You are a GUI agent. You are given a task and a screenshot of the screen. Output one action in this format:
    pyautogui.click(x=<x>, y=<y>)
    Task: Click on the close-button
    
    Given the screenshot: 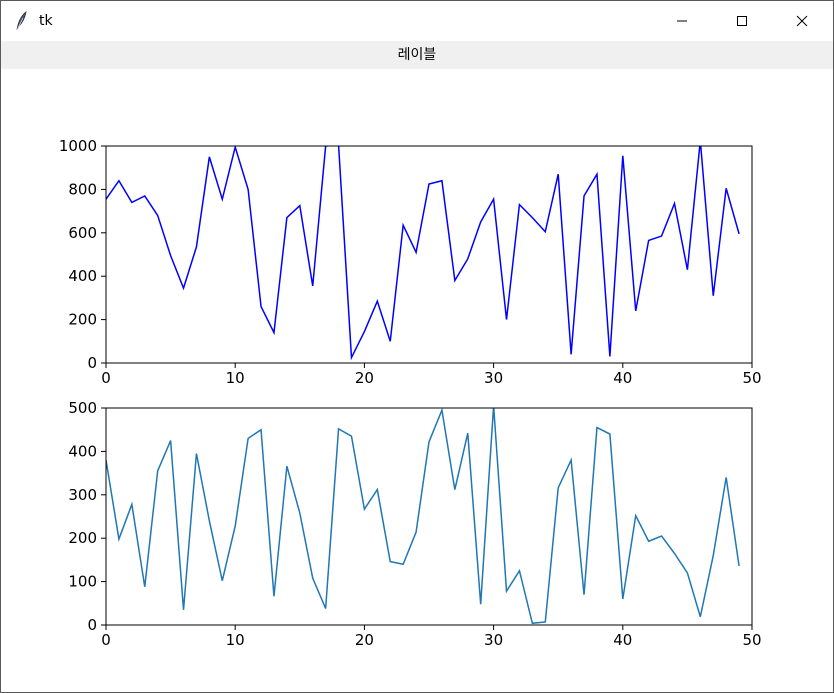 What is the action you would take?
    pyautogui.click(x=802, y=21)
    